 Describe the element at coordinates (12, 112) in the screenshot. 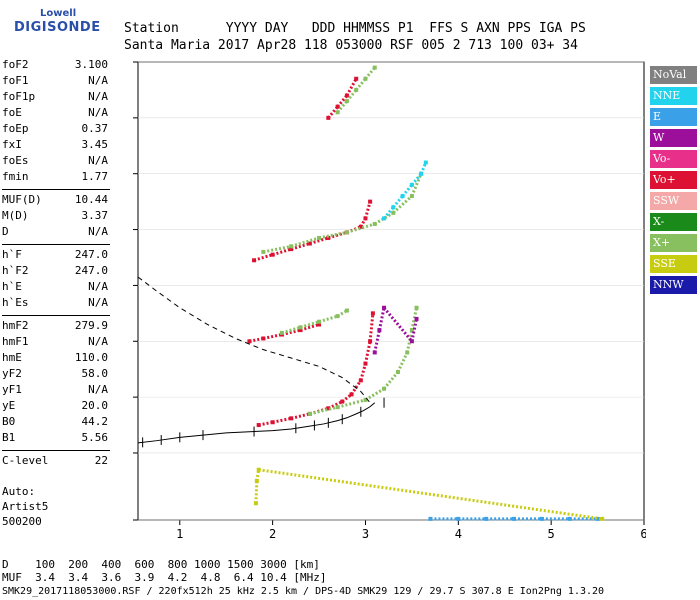

I see `param-label: foE` at that location.